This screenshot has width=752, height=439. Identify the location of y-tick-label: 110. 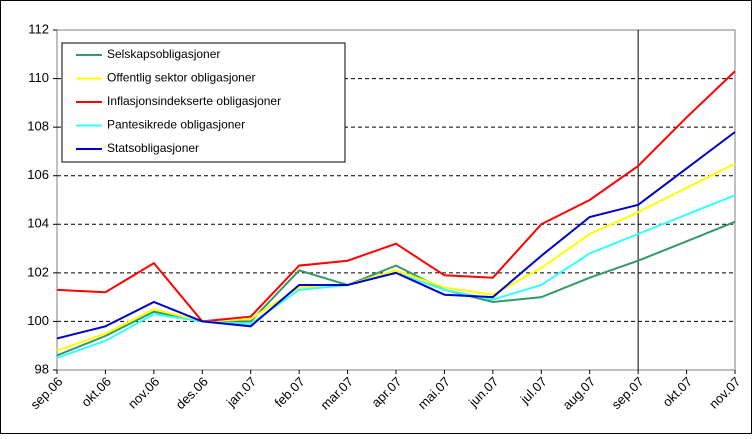
(38, 77).